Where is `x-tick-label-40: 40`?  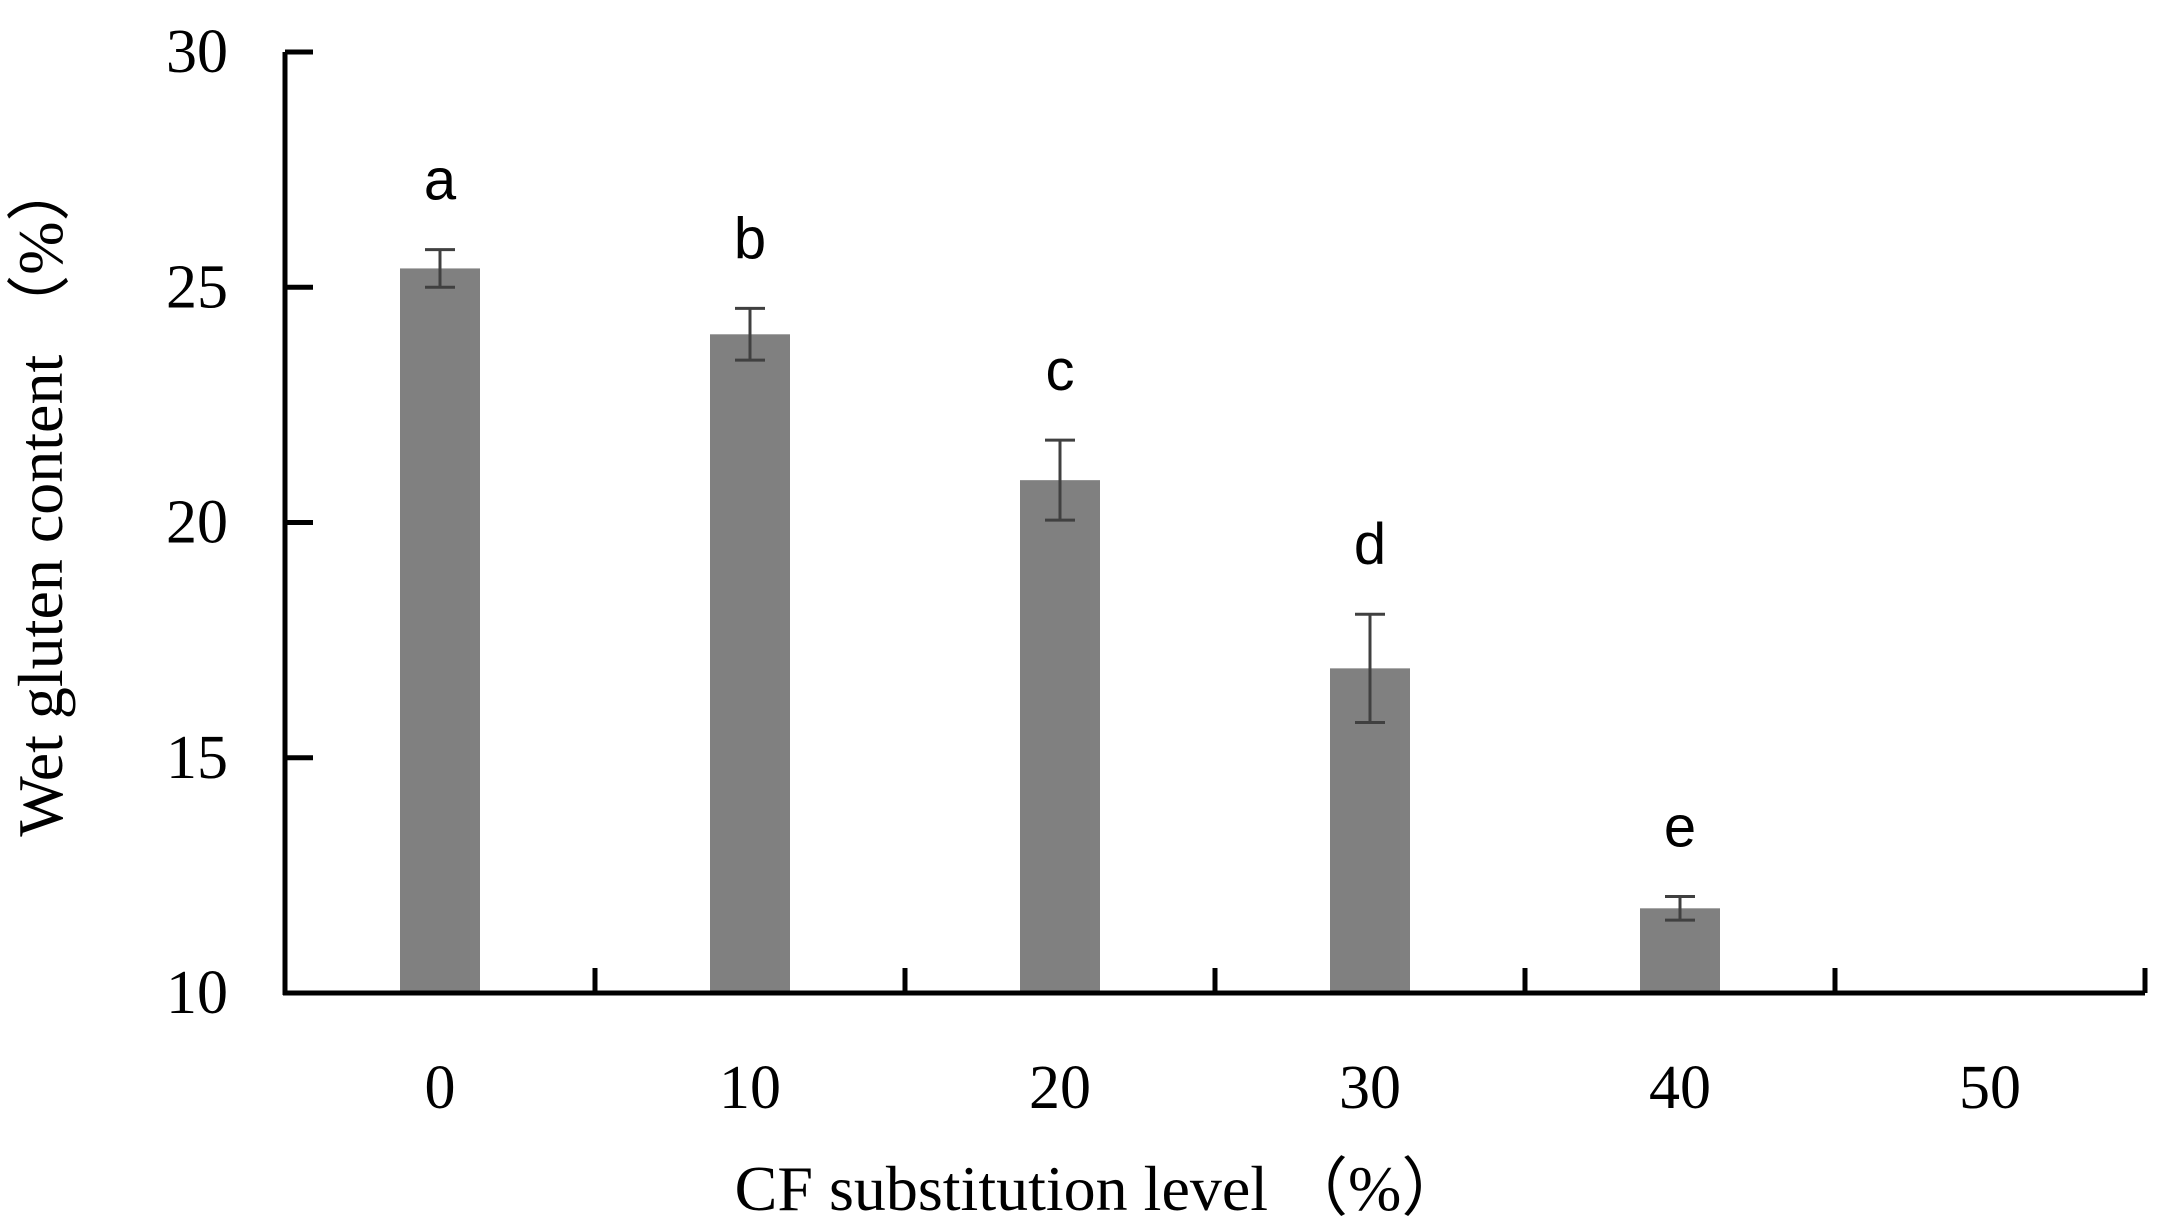
x-tick-label-40: 40 is located at coordinates (1680, 1088).